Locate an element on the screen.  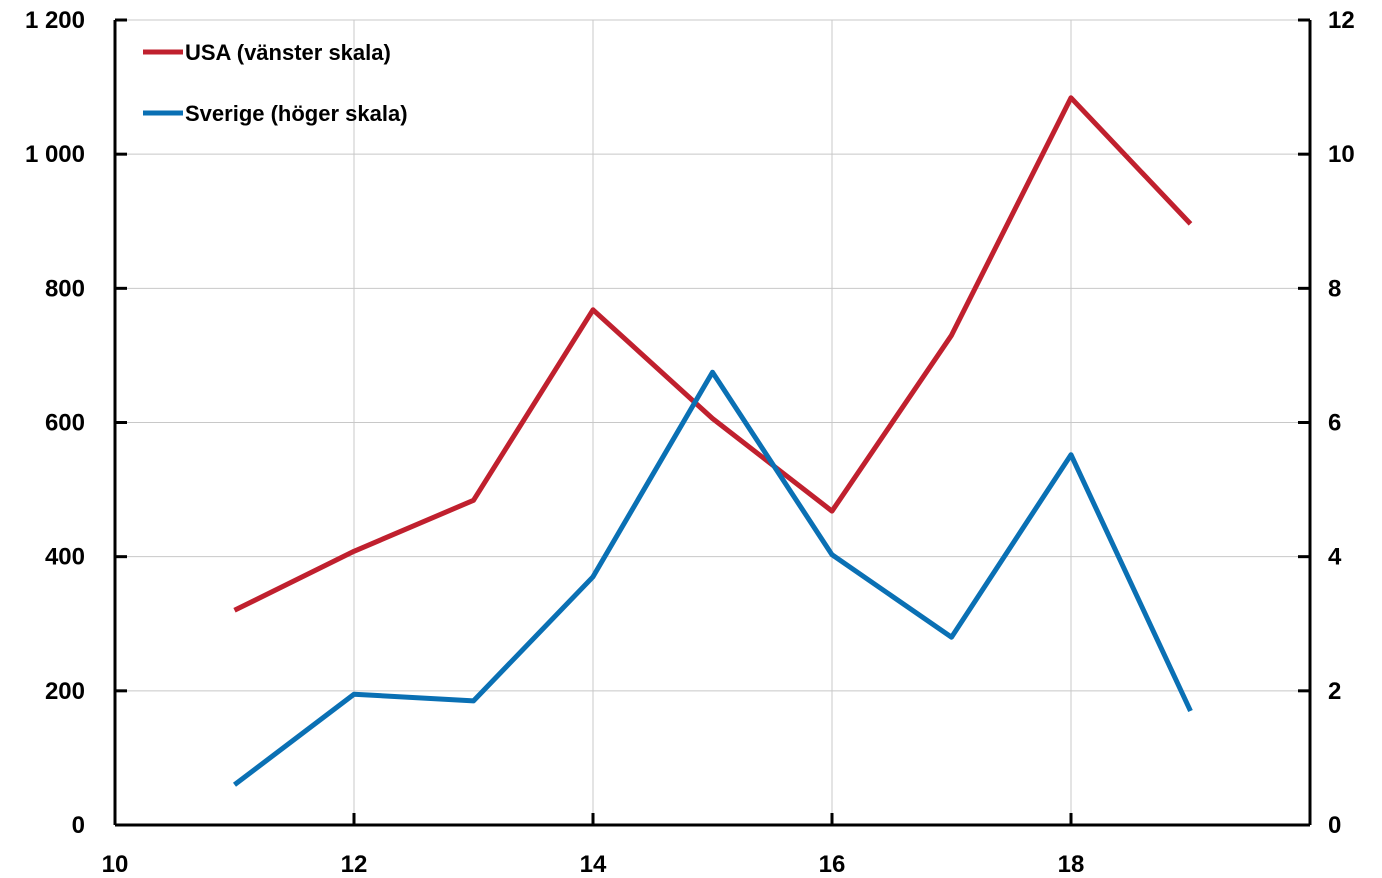
y-right-tick-label: 6 is located at coordinates (1334, 423).